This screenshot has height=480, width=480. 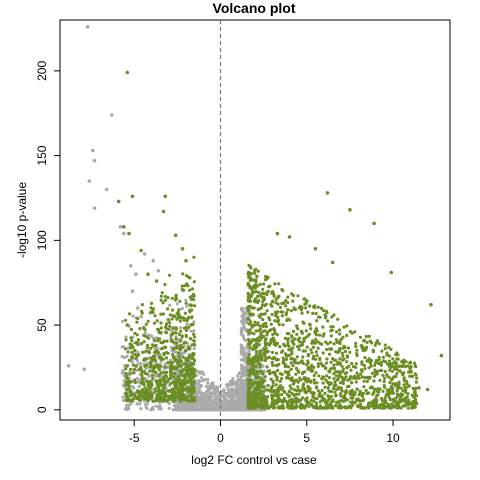 I want to click on x-axis-title: log2 FC control vs case, so click(x=254, y=460).